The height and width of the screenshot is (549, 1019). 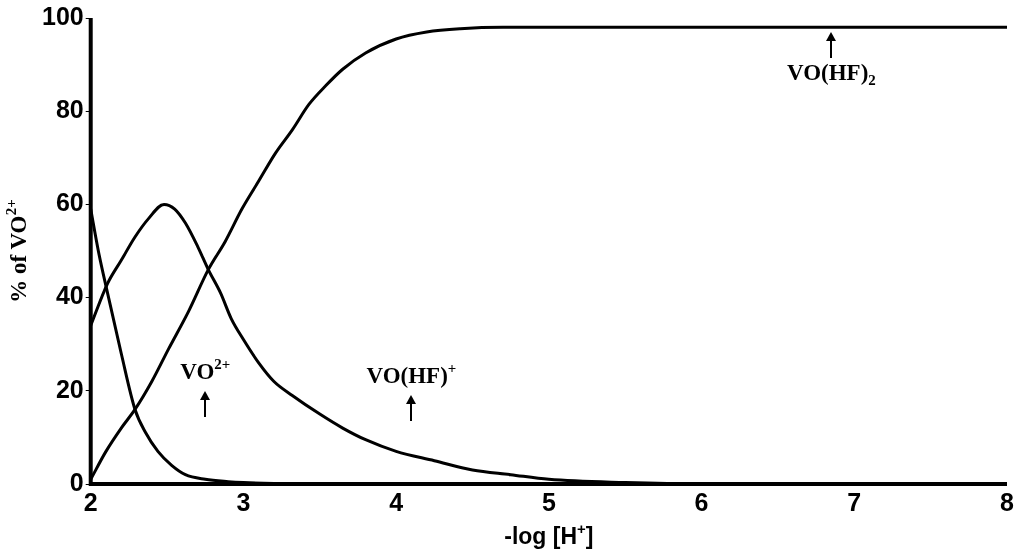 What do you see at coordinates (396, 501) in the screenshot?
I see `x-tick-label: 4` at bounding box center [396, 501].